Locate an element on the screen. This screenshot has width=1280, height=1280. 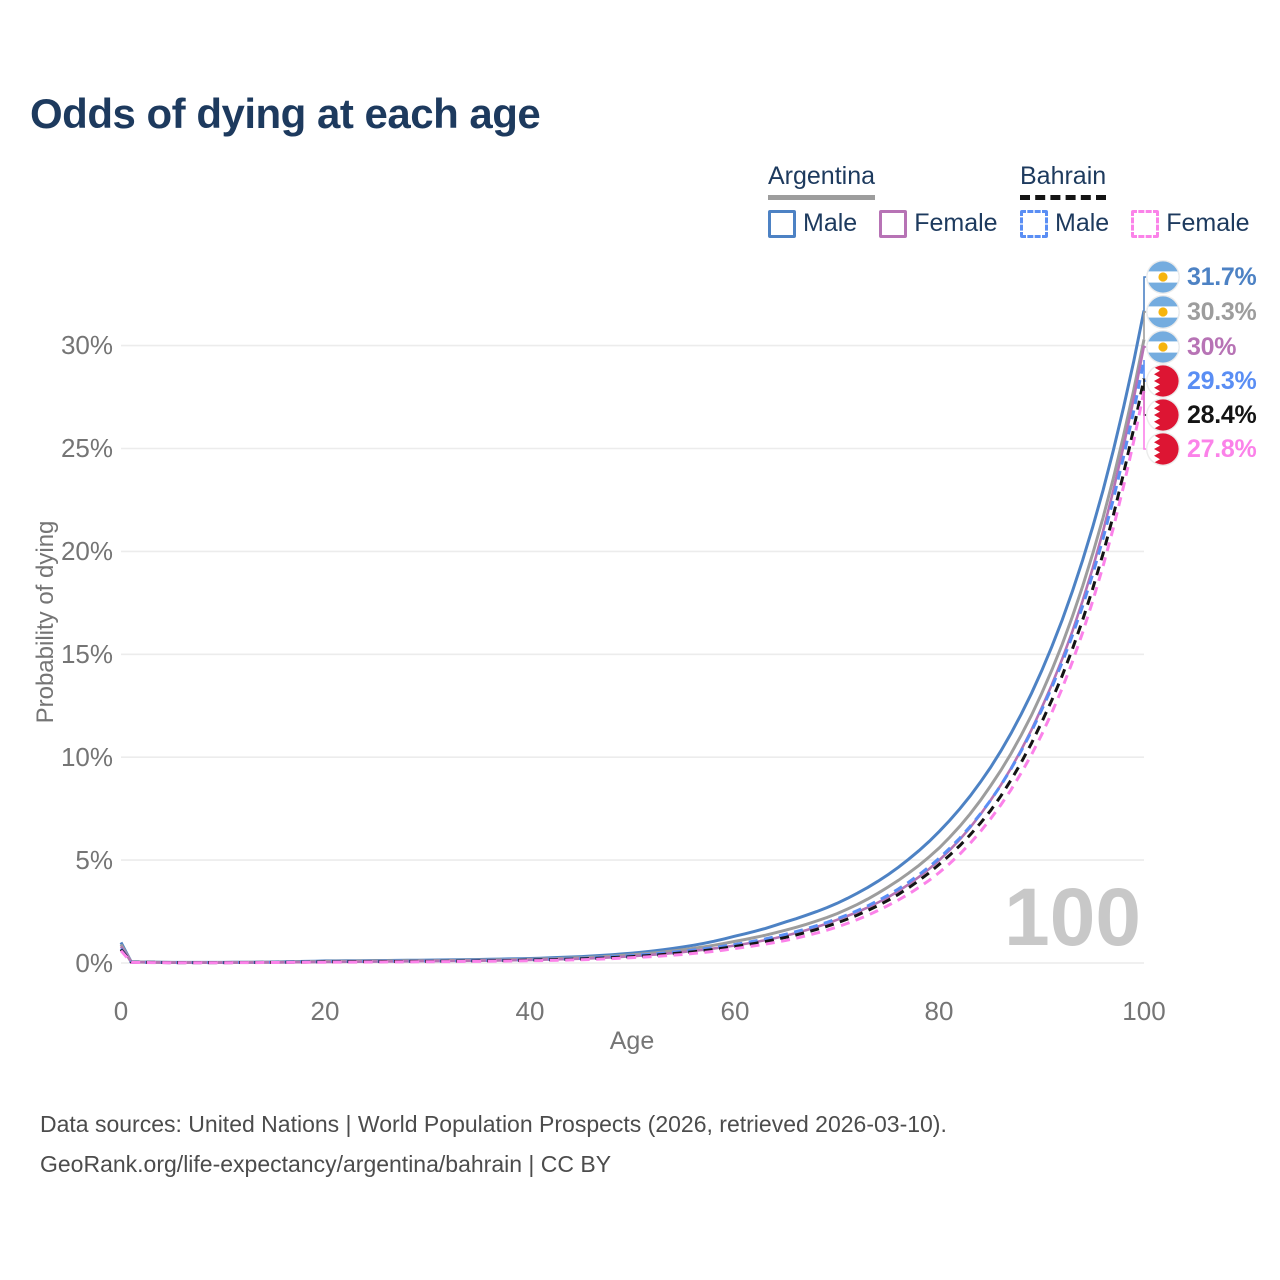
legend-item-argentina-male: Male is located at coordinates (812, 223).